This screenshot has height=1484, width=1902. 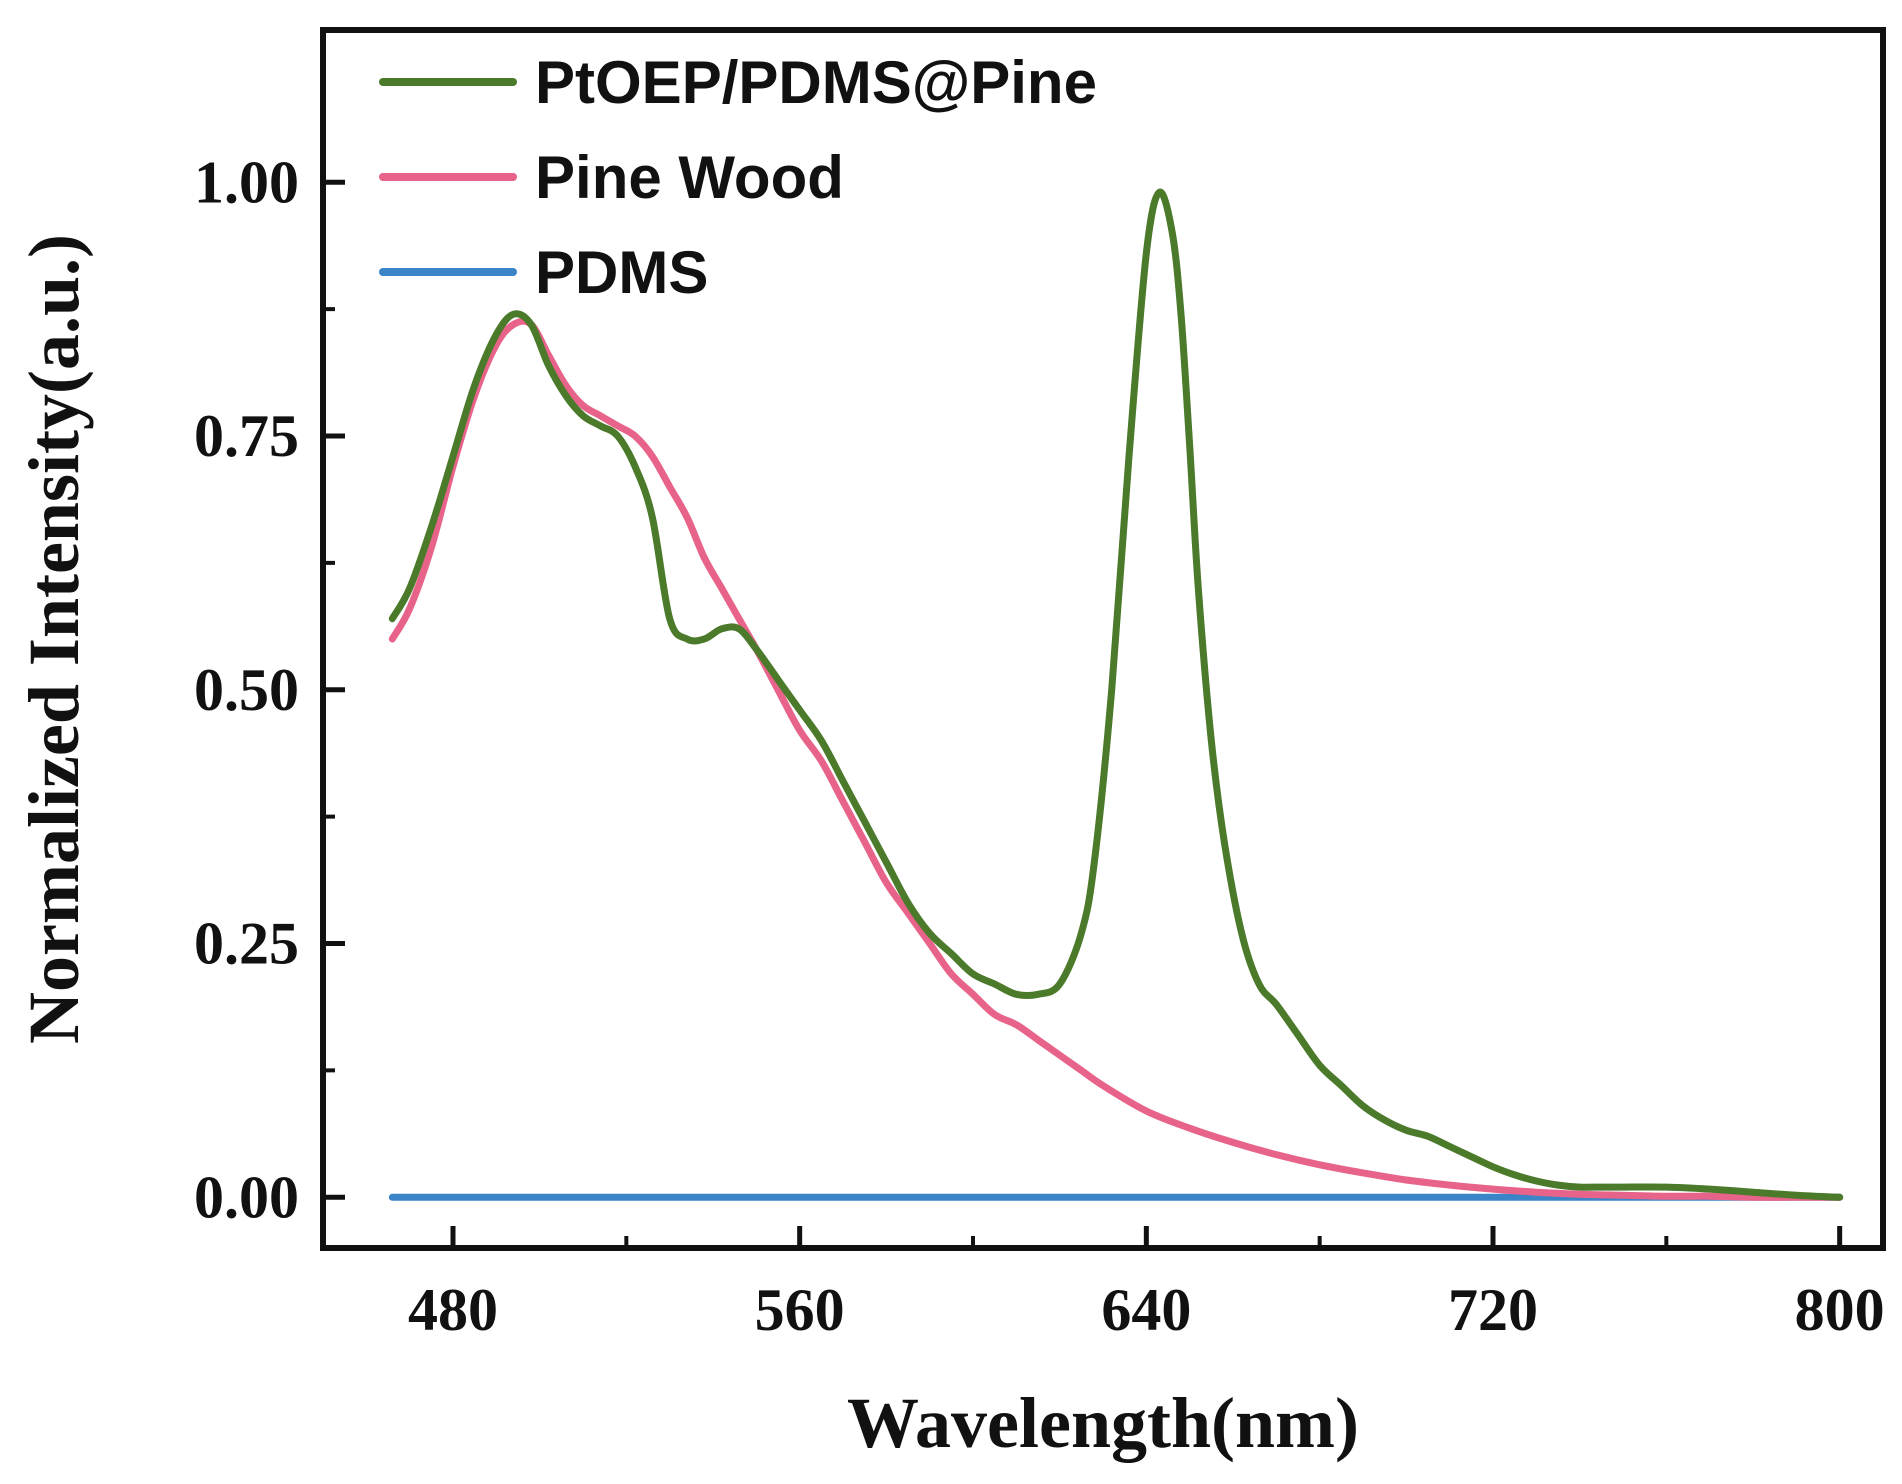 I want to click on y-tick-label: 0.00, so click(x=246, y=1197).